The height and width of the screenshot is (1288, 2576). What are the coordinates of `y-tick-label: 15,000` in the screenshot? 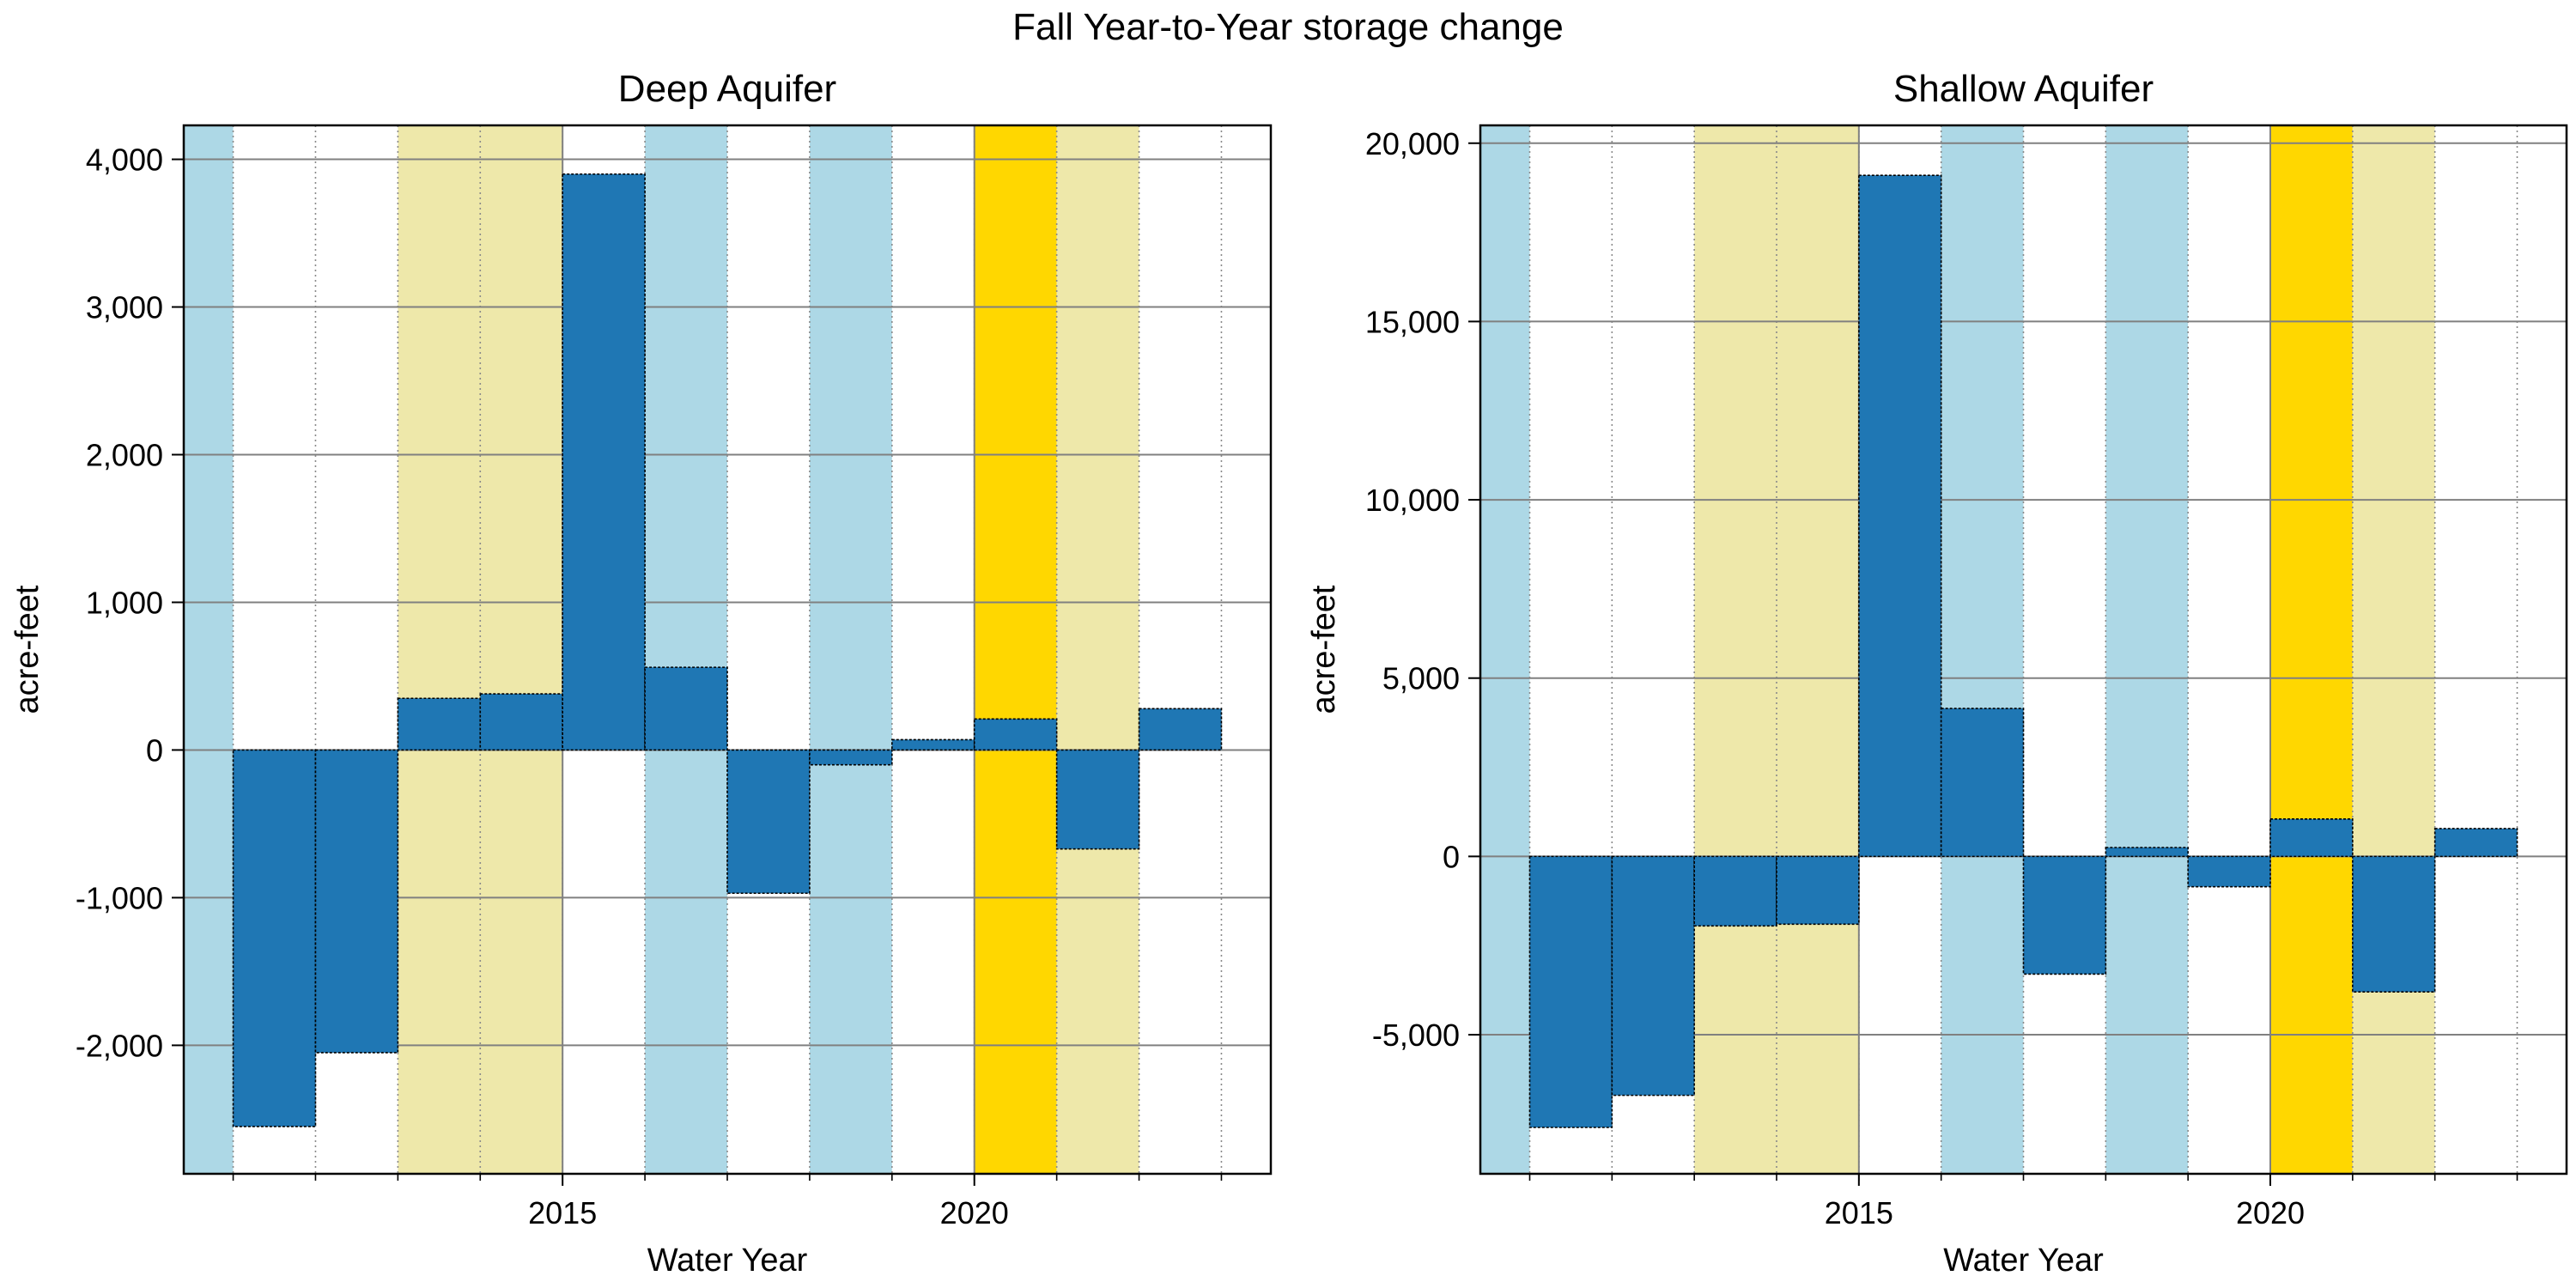 It's located at (1412, 322).